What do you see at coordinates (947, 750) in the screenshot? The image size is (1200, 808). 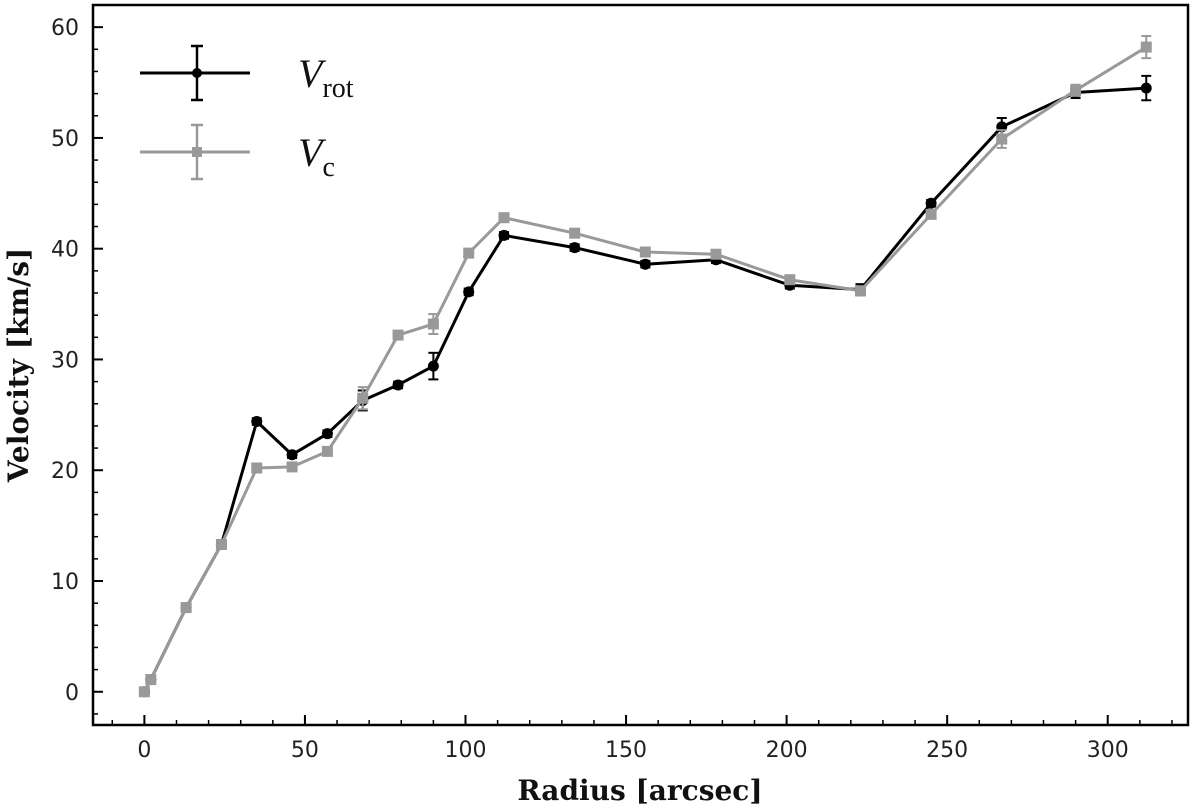 I see `x-tick-label: 250` at bounding box center [947, 750].